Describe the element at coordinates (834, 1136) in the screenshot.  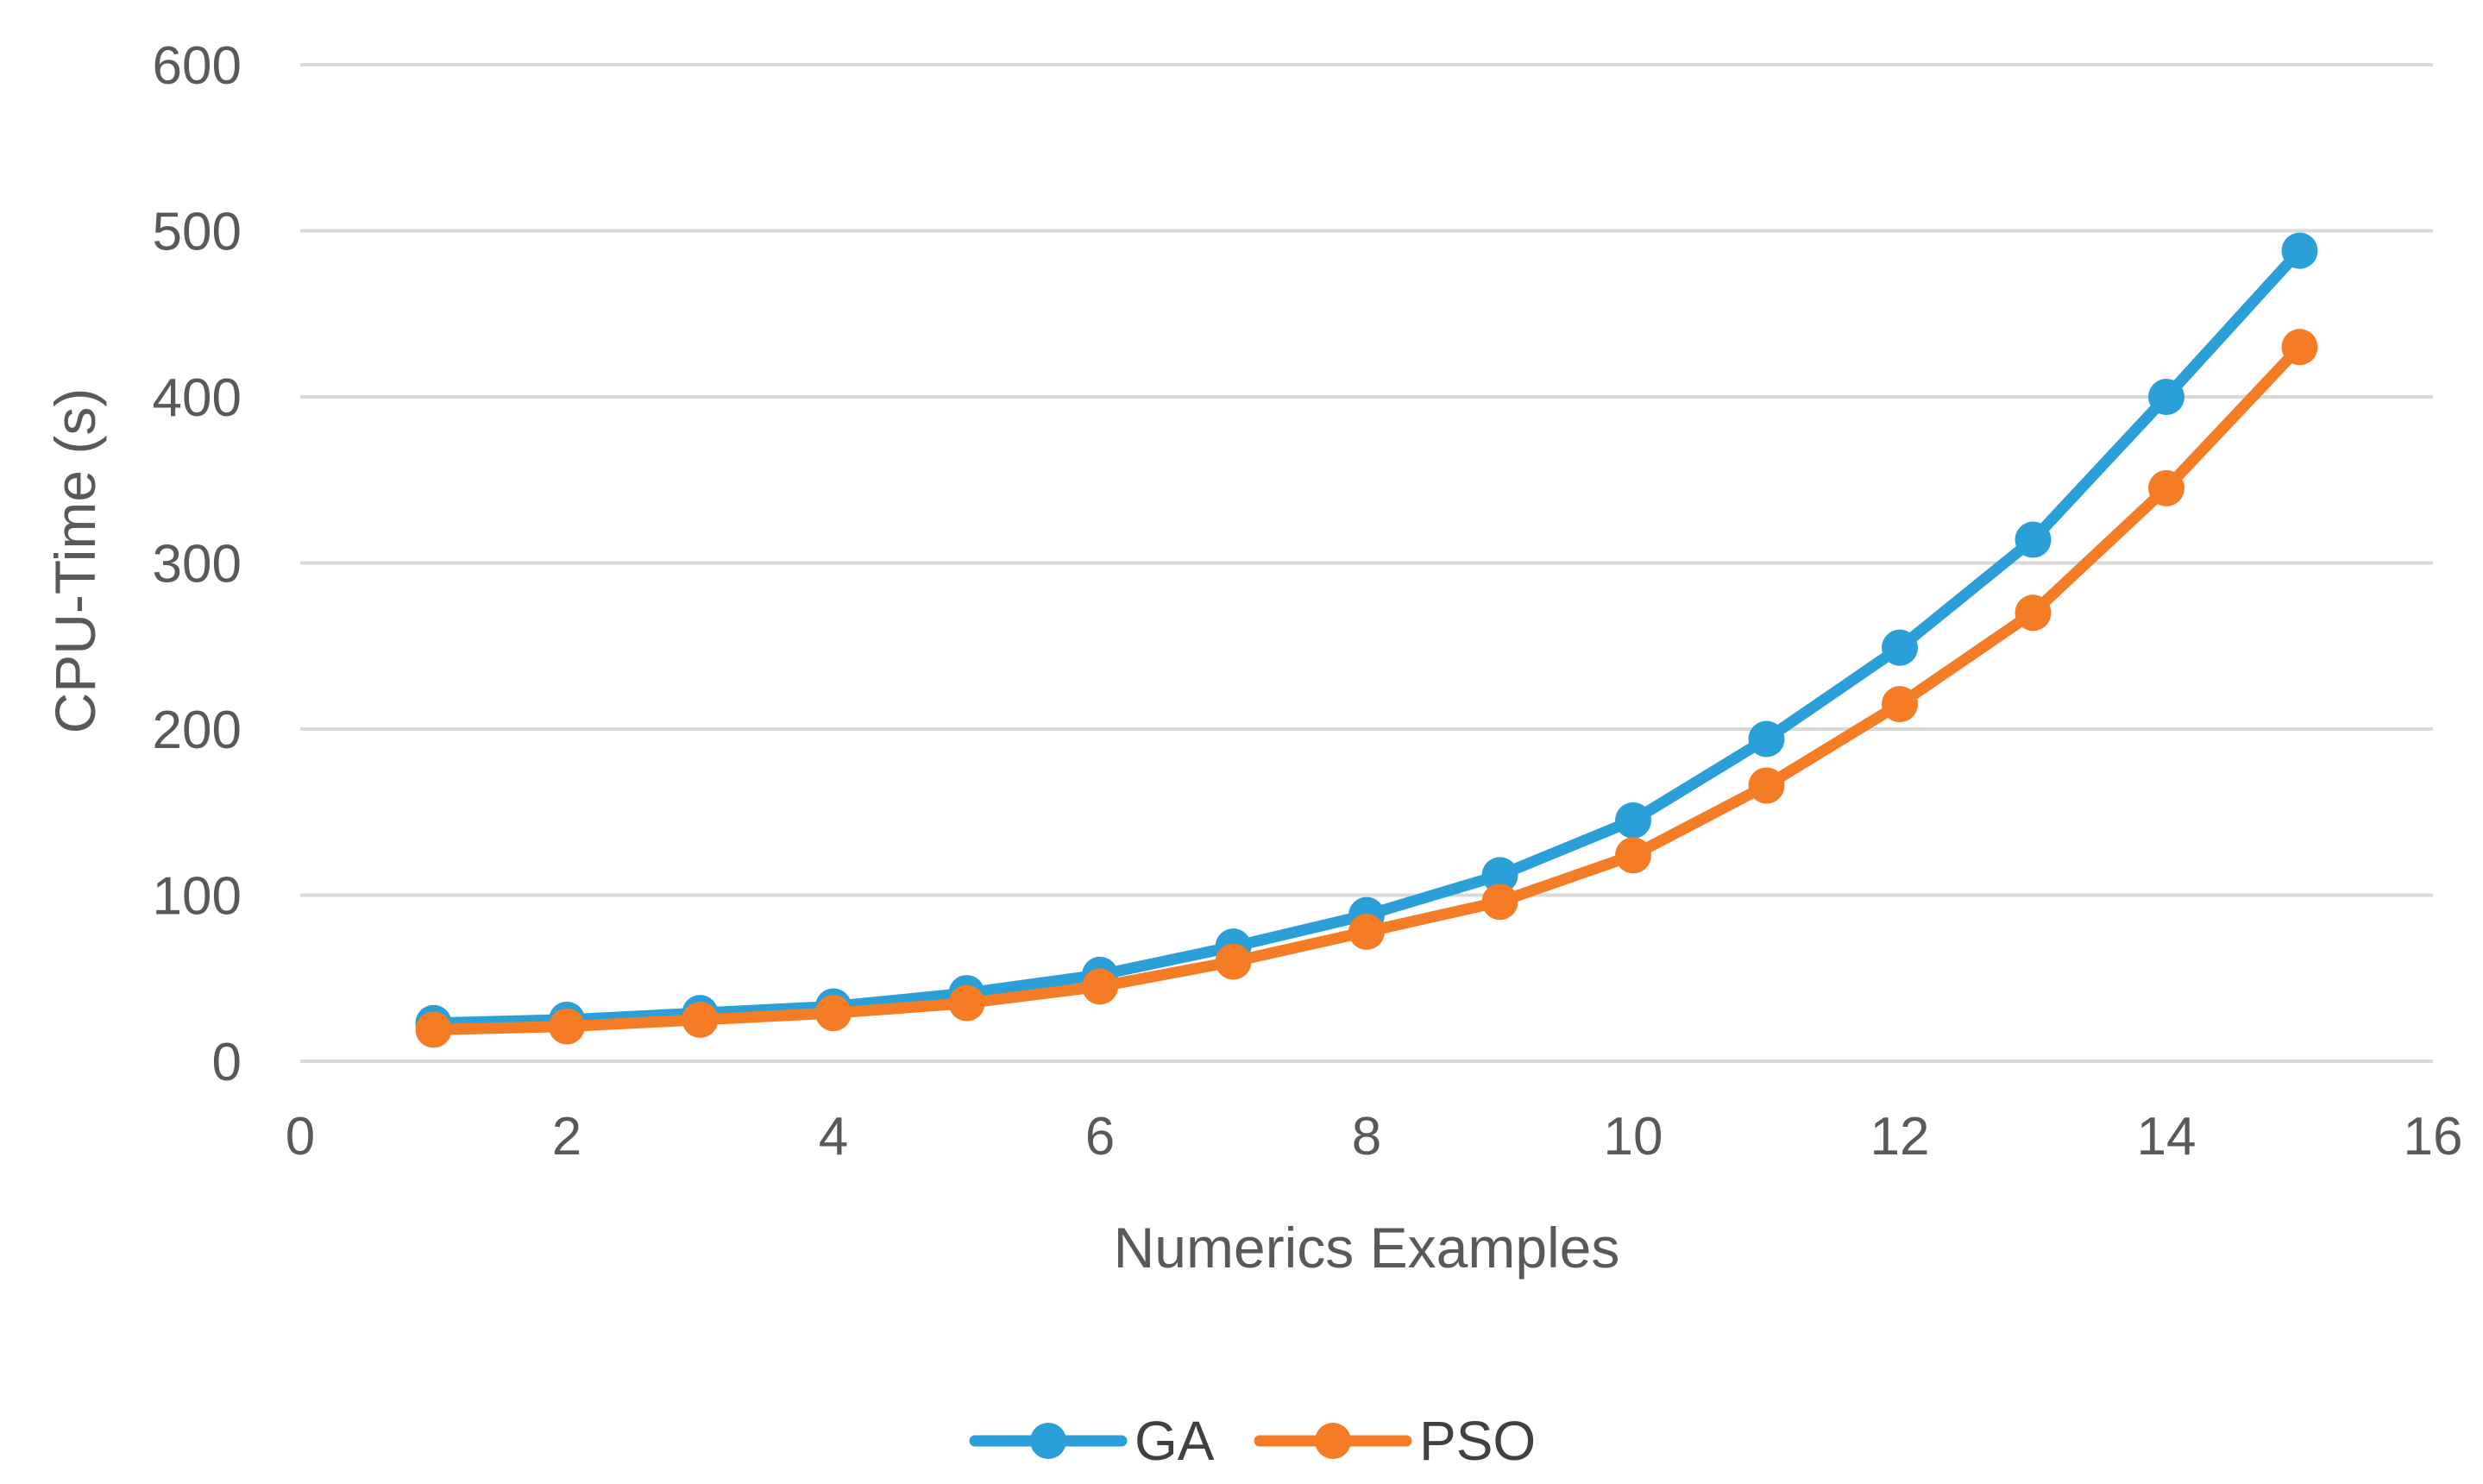
I see `x-tick-label: 4` at that location.